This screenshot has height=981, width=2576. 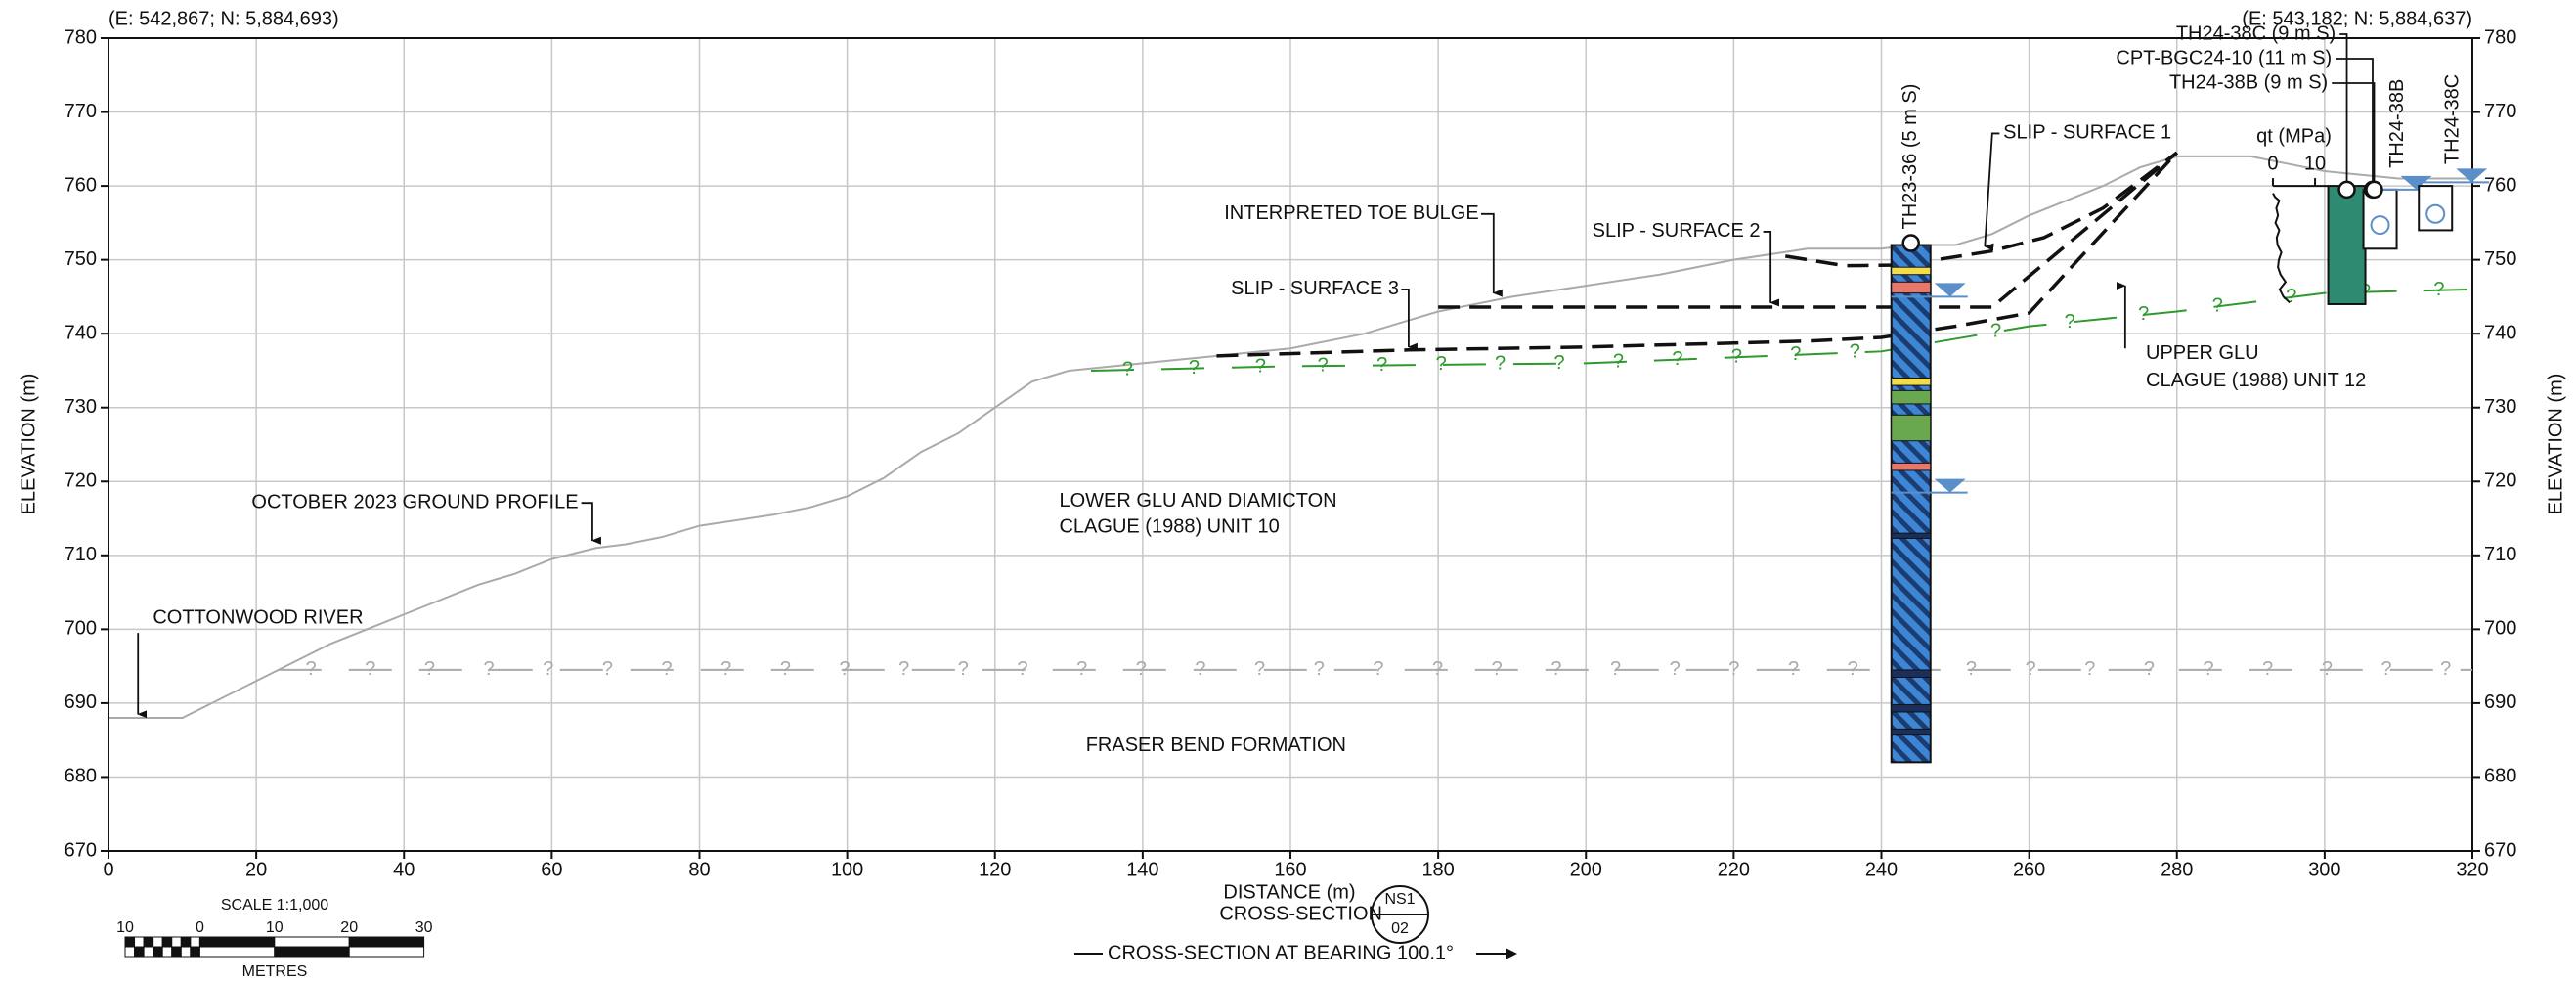 I want to click on annotation: UPPER GLU, so click(x=2202, y=353).